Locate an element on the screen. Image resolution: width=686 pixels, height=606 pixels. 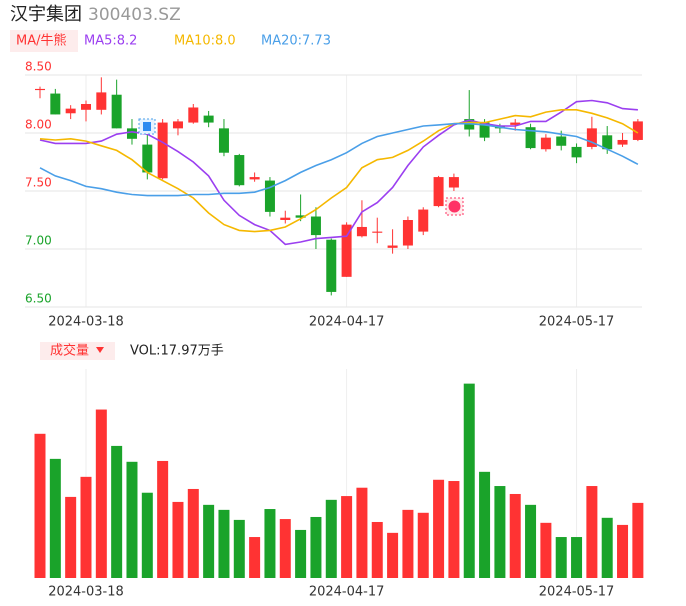
vol-legend-label: 成交量 is located at coordinates (69, 351).